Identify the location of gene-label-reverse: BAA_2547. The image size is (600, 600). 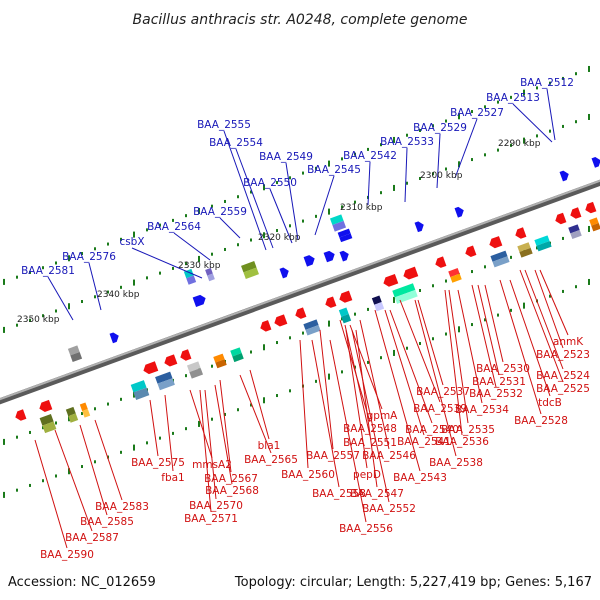
(377, 494).